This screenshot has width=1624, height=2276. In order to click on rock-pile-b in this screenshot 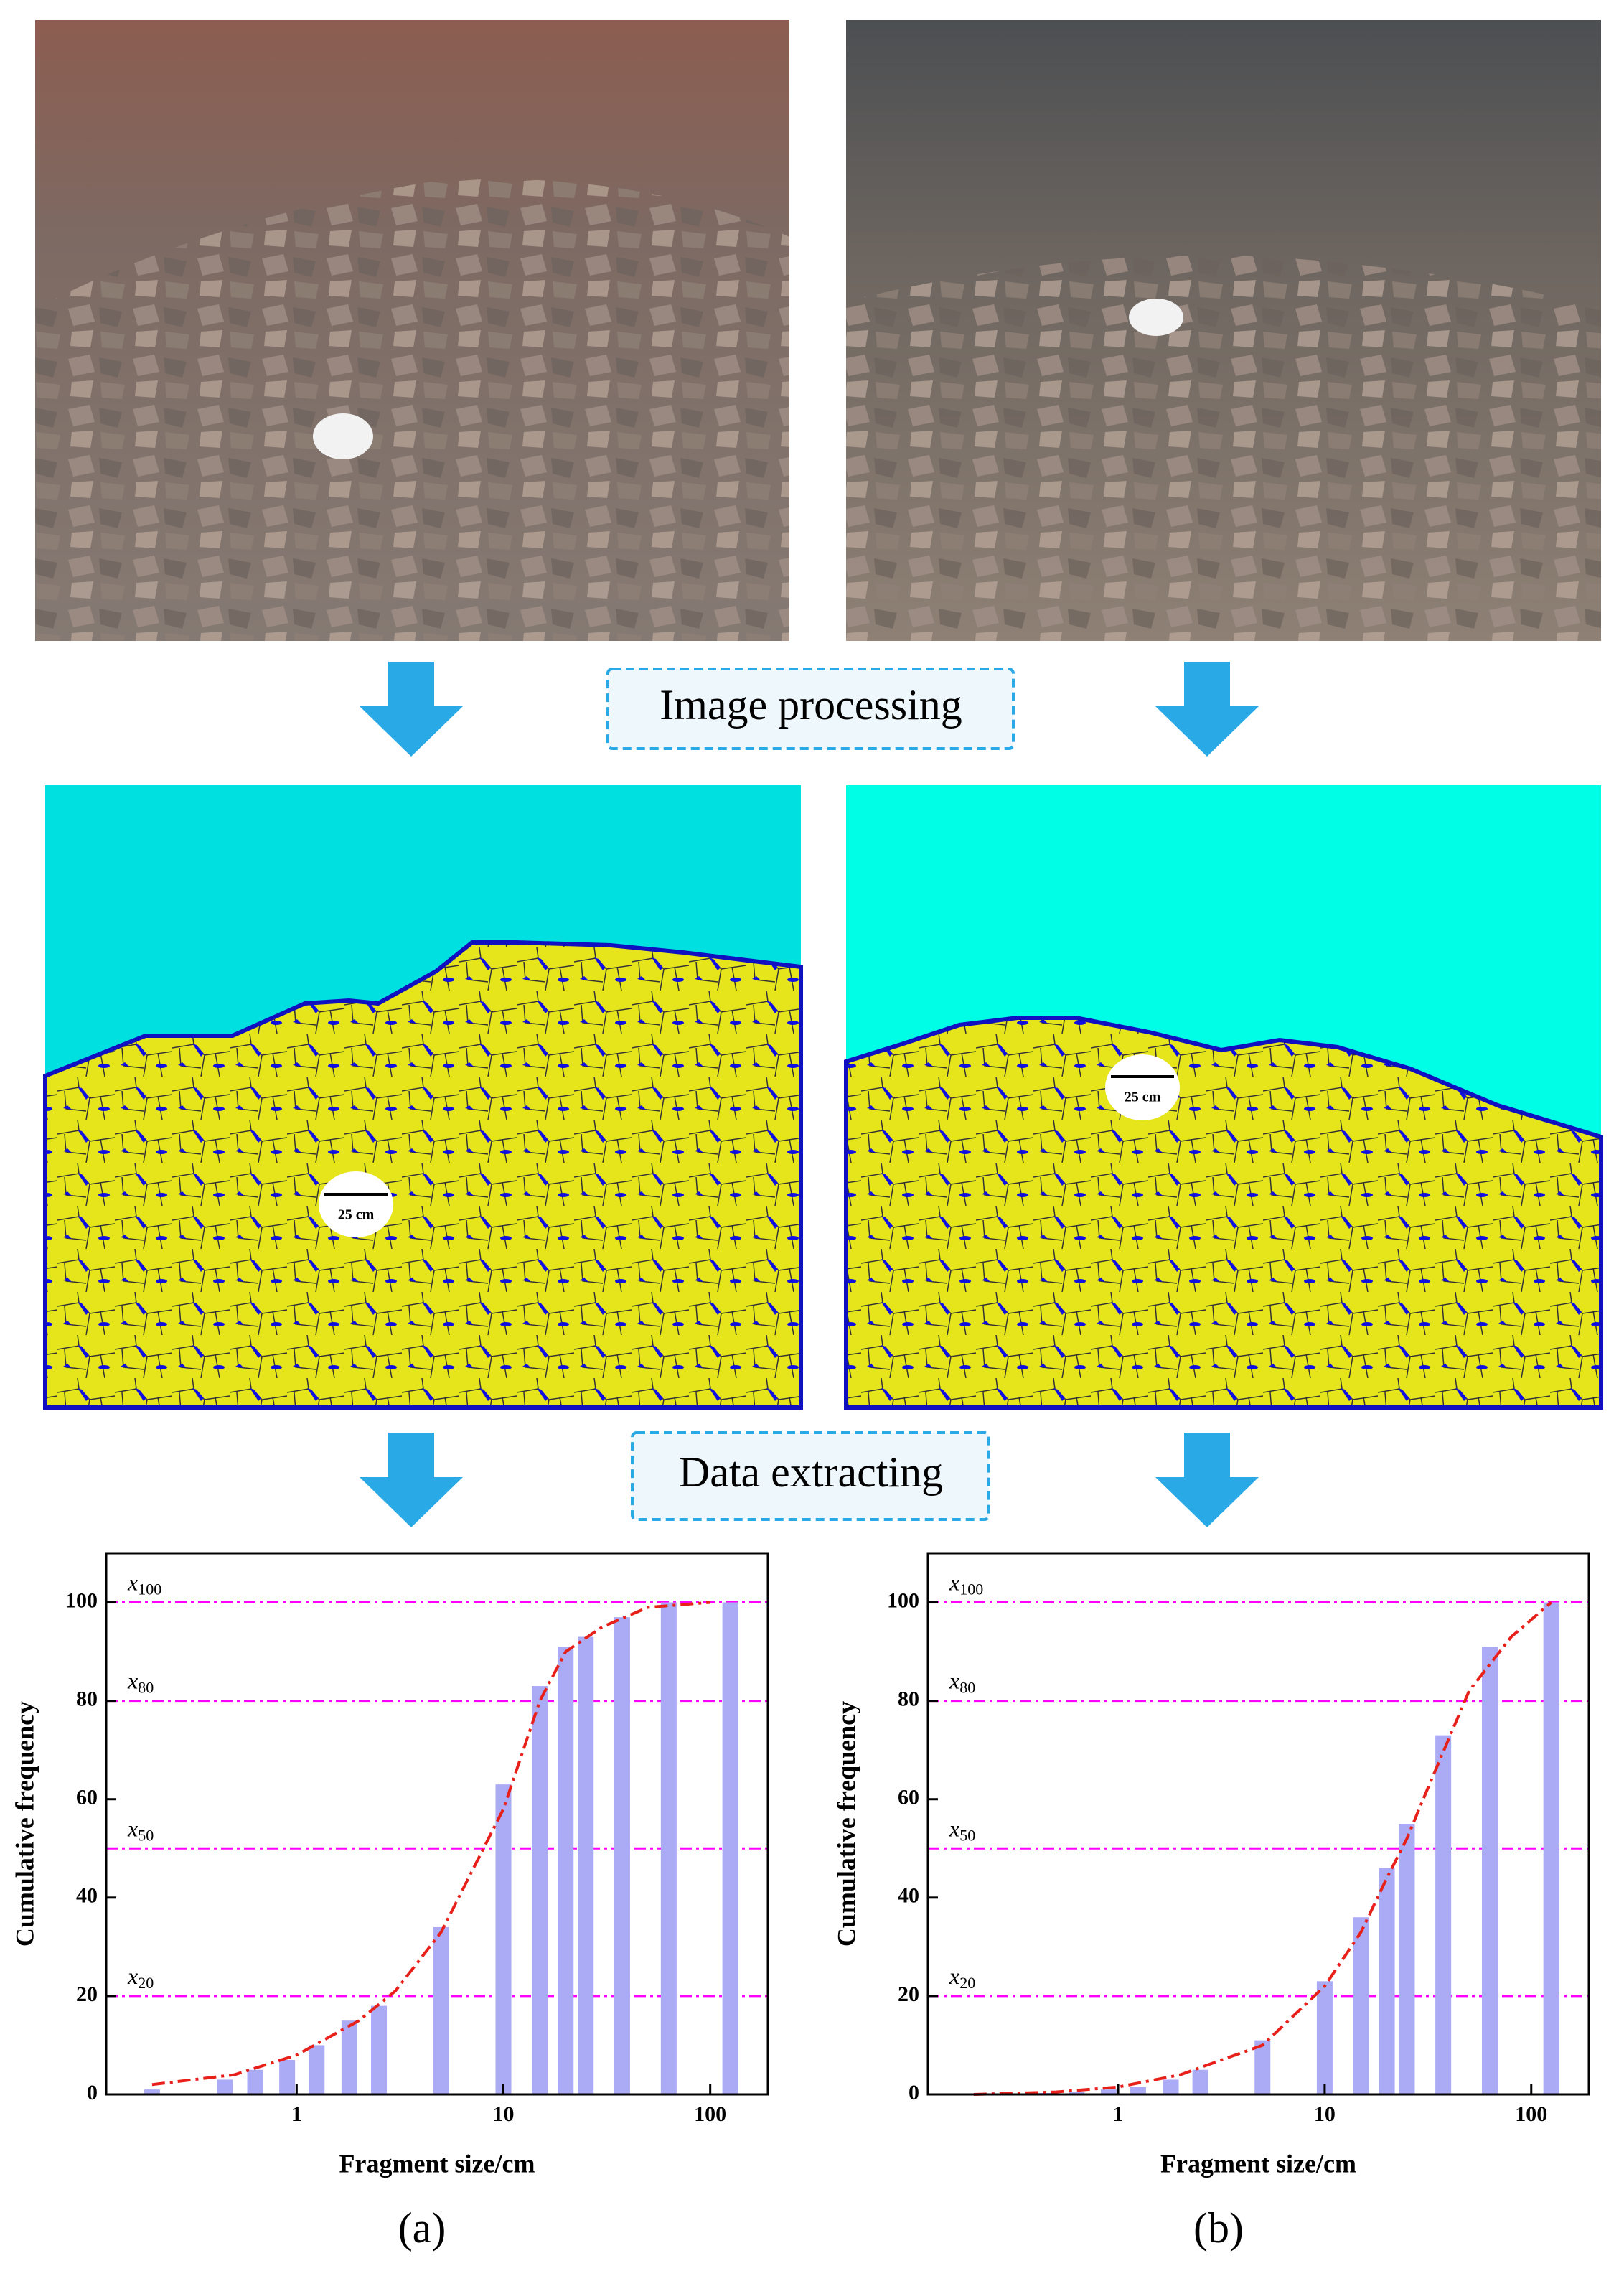, I will do `click(1223, 448)`.